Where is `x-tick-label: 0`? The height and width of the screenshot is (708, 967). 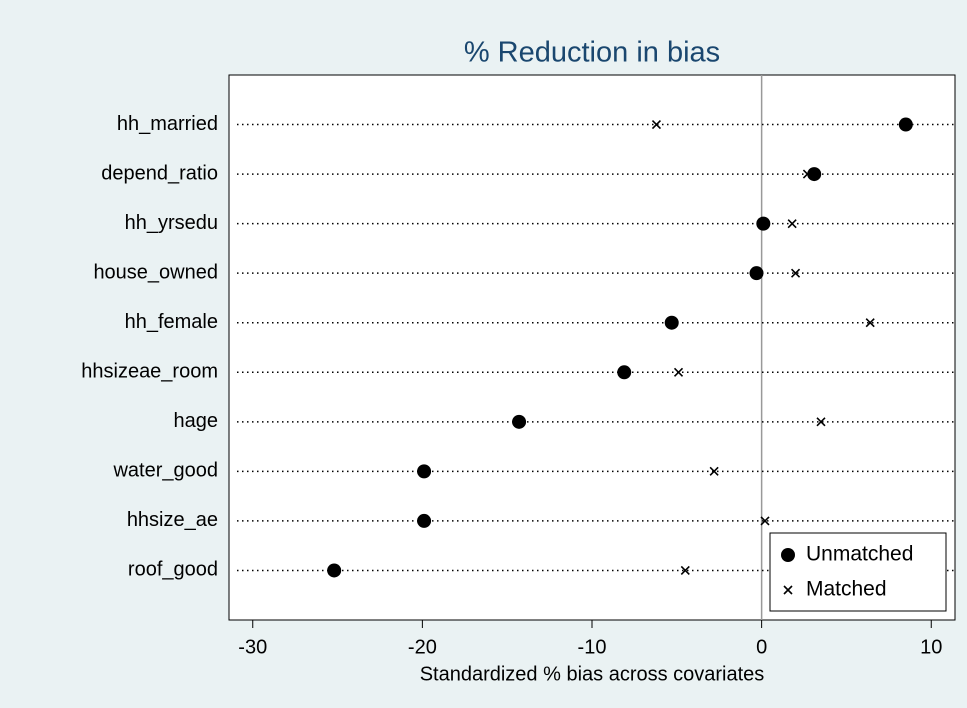 x-tick-label: 0 is located at coordinates (761, 647).